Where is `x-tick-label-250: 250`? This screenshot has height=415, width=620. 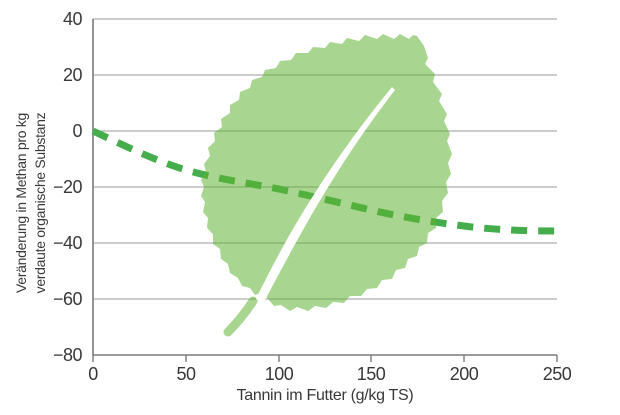 x-tick-label-250: 250 is located at coordinates (557, 374).